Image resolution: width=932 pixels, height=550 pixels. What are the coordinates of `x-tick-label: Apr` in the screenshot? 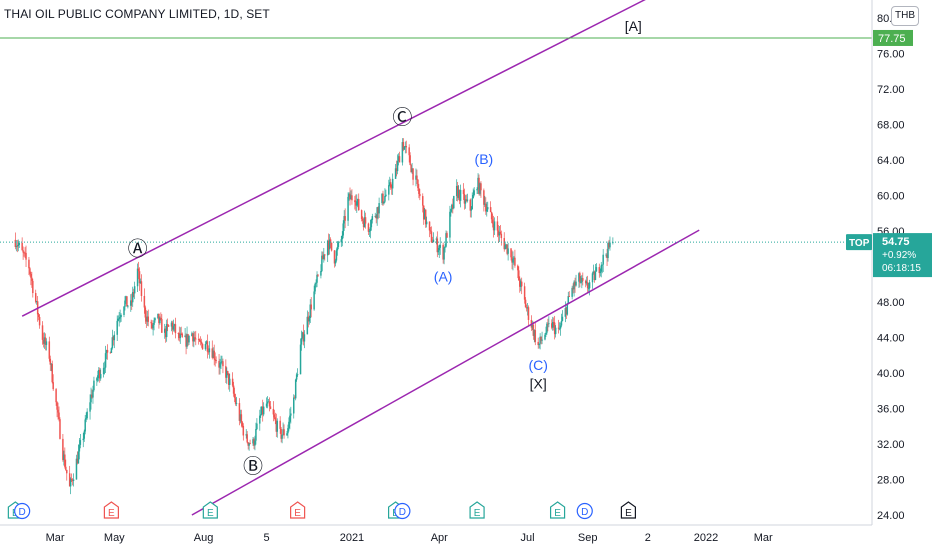 It's located at (439, 538).